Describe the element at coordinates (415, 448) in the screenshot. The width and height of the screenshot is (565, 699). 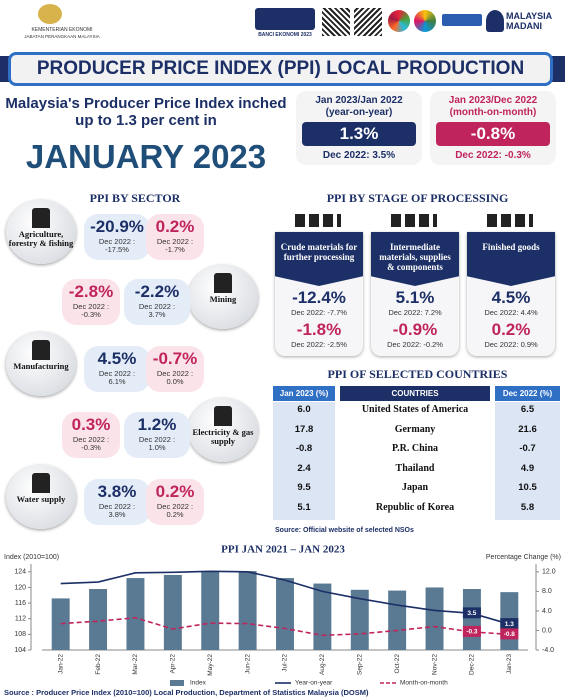
I see `country-name: P.R. China` at that location.